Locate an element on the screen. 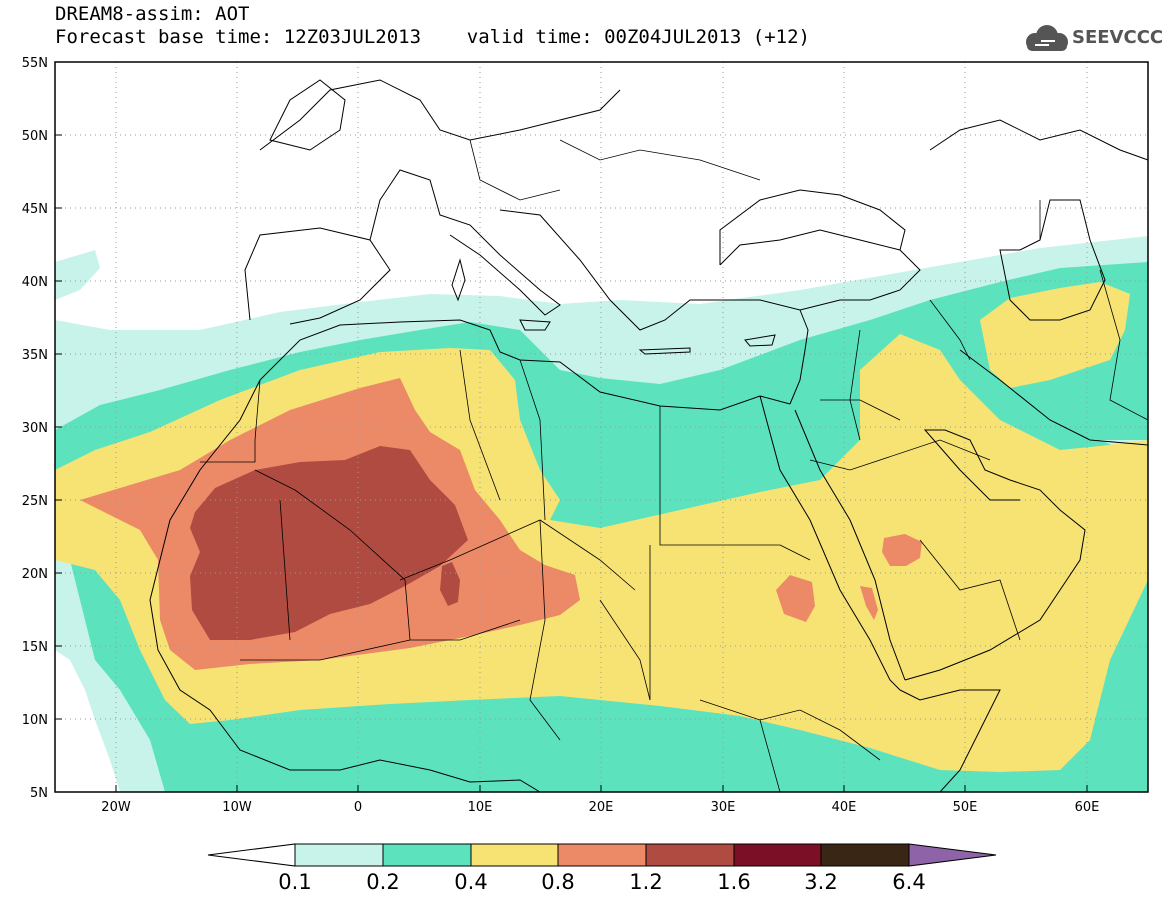  map-title: DREAM8-assim: AOT is located at coordinates (152, 14).